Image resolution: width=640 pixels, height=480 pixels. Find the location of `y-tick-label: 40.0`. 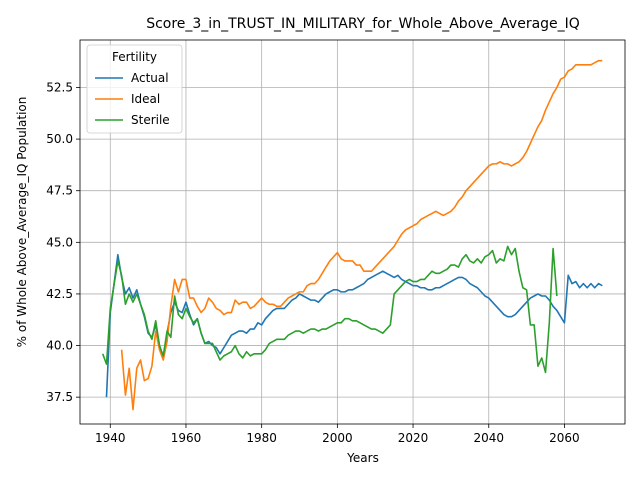

y-tick-label: 40.0 is located at coordinates (59, 346).